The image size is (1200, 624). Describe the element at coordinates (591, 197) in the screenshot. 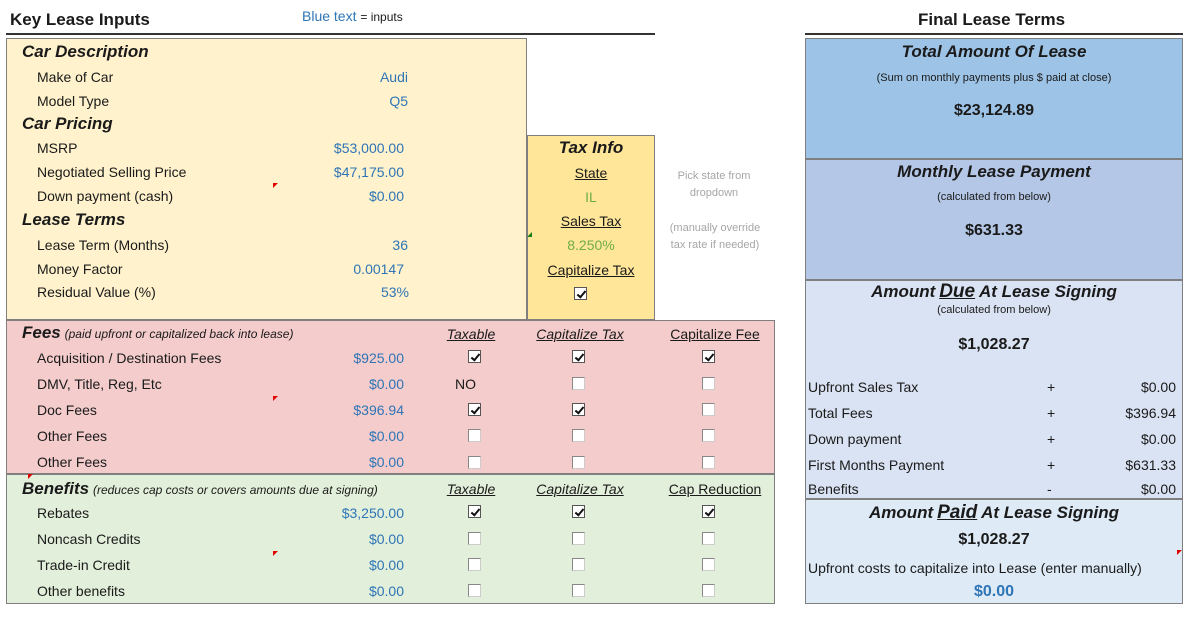

I see `state-dropdown: IL` at that location.